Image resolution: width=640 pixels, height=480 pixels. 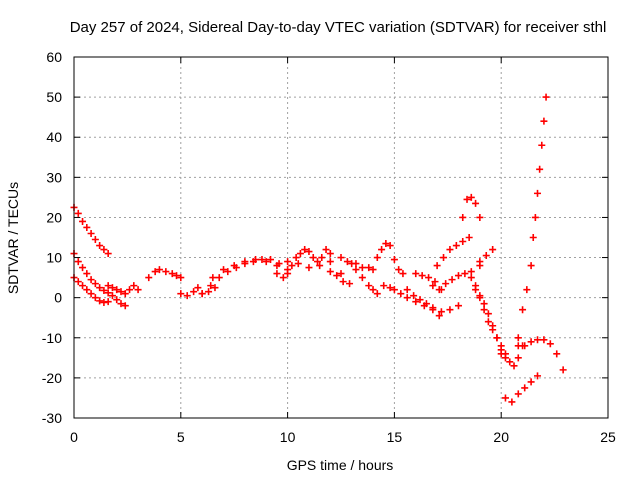 What do you see at coordinates (58, 298) in the screenshot?
I see `y-tick-label: 0` at bounding box center [58, 298].